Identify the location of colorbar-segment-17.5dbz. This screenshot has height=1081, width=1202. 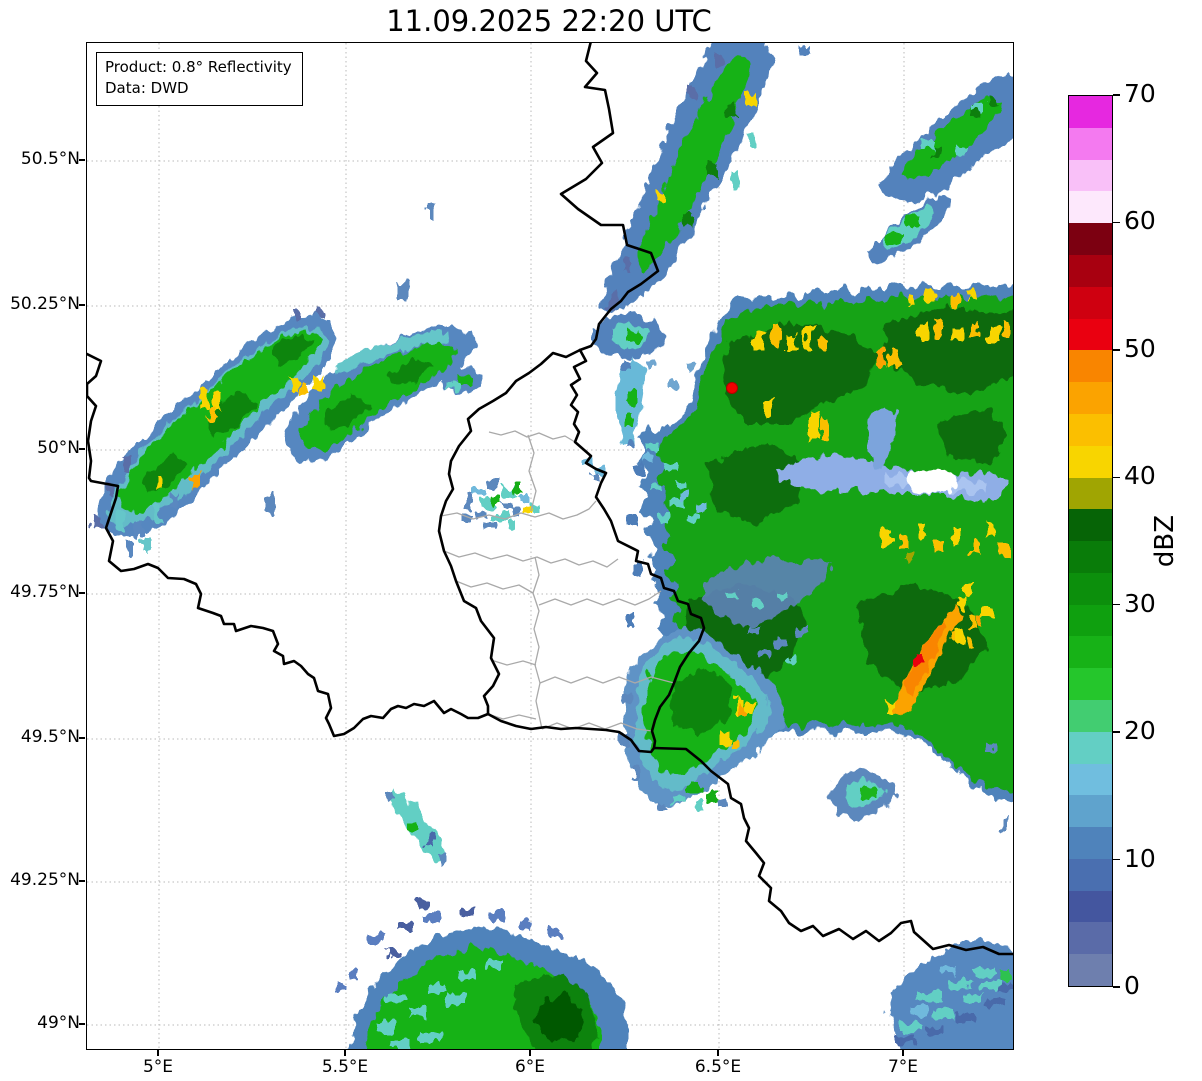
(1090, 747).